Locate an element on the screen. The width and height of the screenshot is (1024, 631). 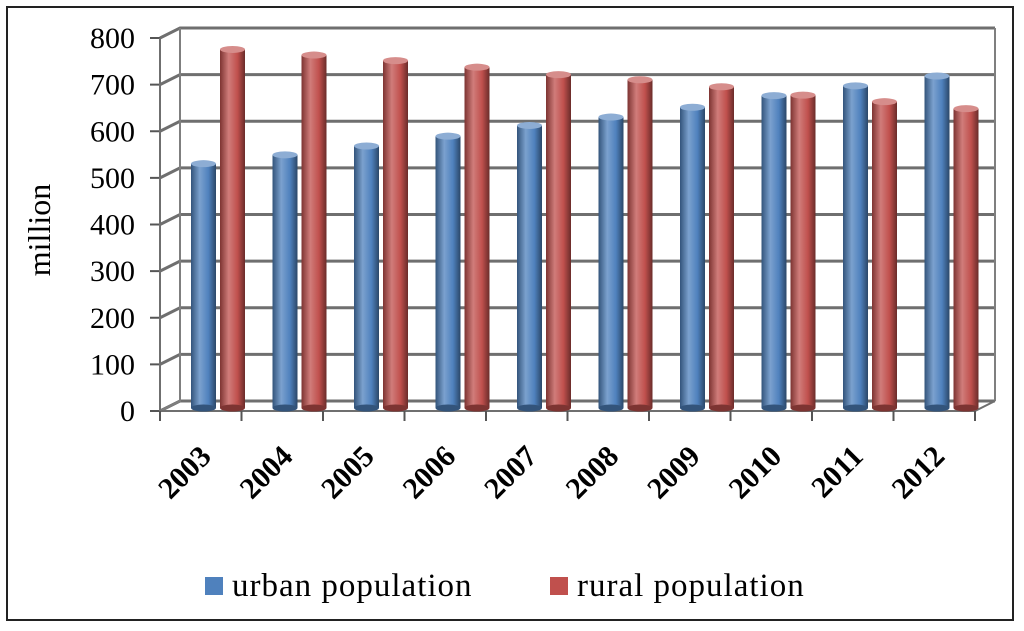
legend-swatch-urban is located at coordinates (214, 586).